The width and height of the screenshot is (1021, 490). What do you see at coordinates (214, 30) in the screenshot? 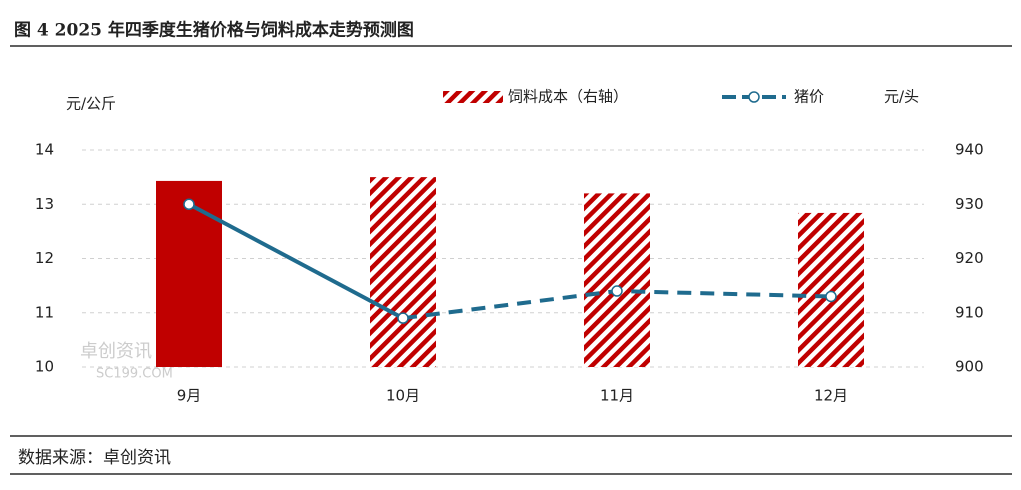
I see `chart-title: 图 4 2025 年四季度生猪价格与饲料成本走势预测图` at bounding box center [214, 30].